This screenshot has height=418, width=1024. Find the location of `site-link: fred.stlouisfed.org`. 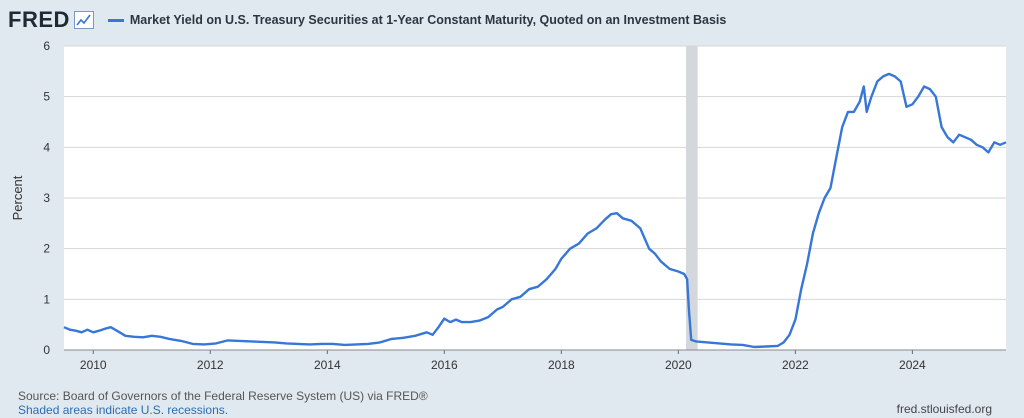

site-link: fred.stlouisfed.org is located at coordinates (944, 409).